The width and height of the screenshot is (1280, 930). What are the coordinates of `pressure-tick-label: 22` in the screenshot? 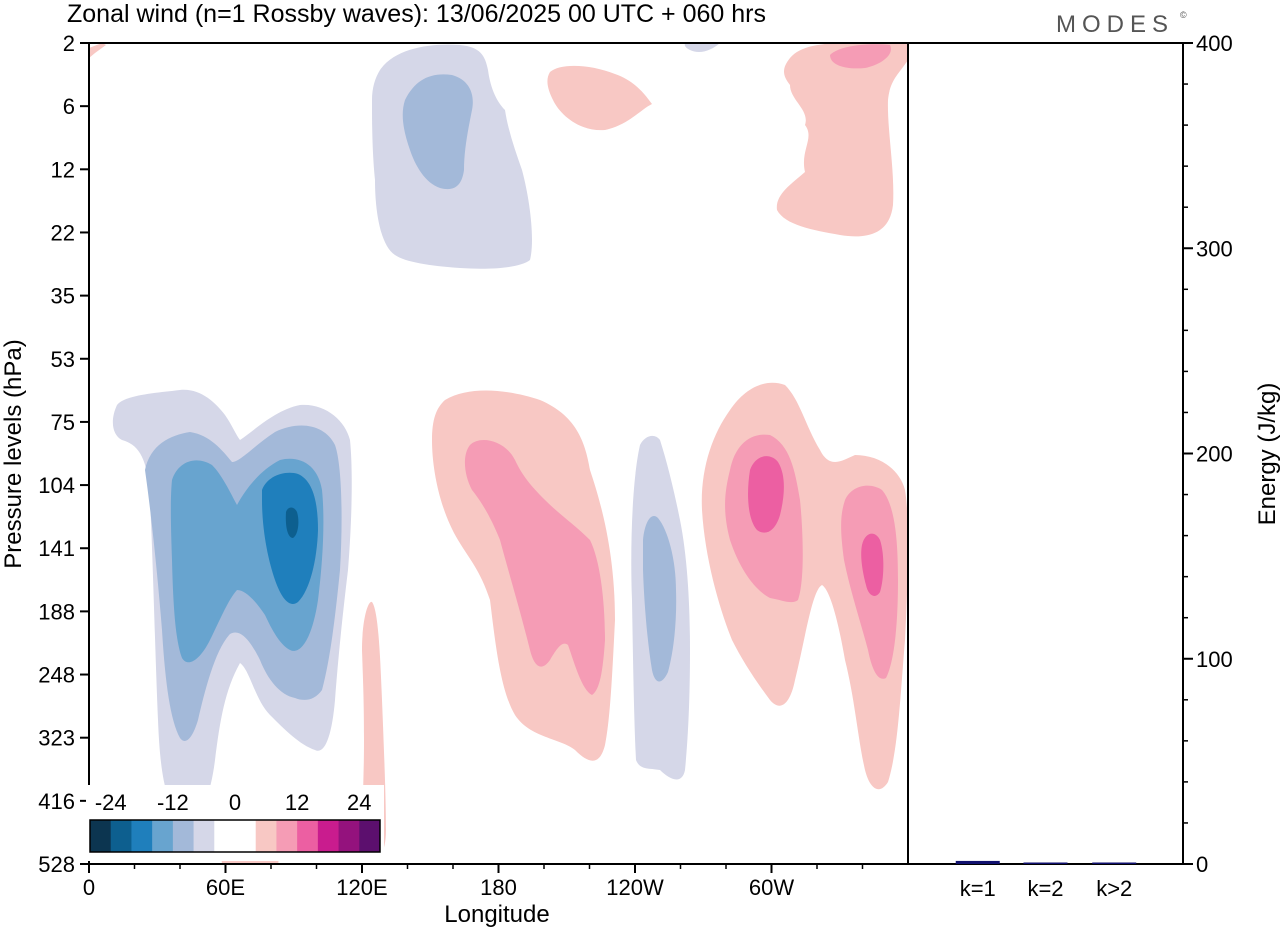 It's located at (63, 232).